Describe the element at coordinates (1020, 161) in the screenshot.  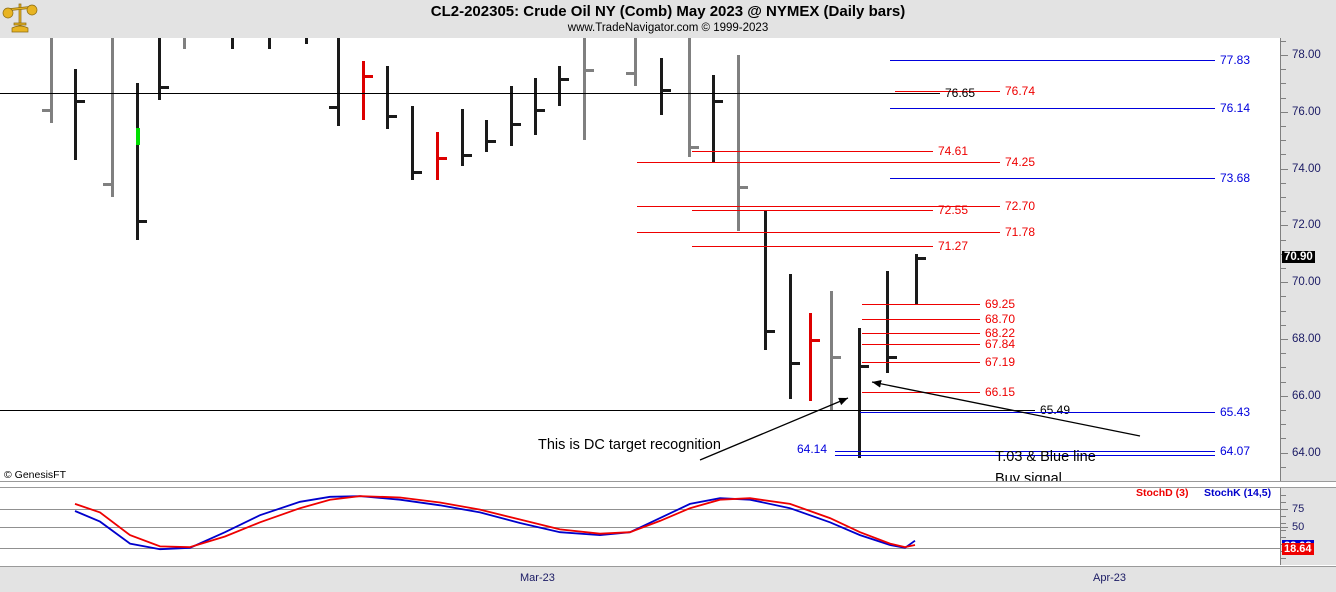
I see `red-target-label: 74.25` at that location.